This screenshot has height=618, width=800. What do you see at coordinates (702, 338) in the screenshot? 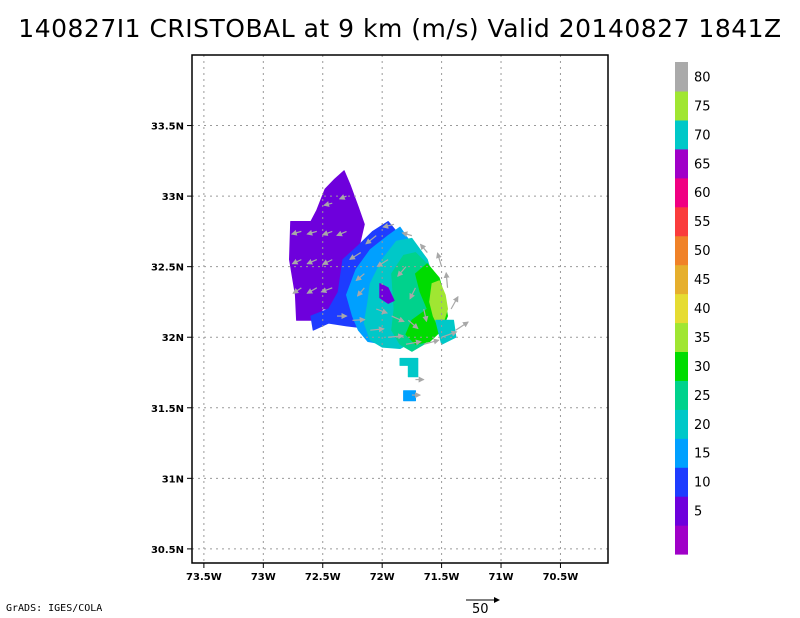
I see `colorbar-label-7: 35` at bounding box center [702, 338].